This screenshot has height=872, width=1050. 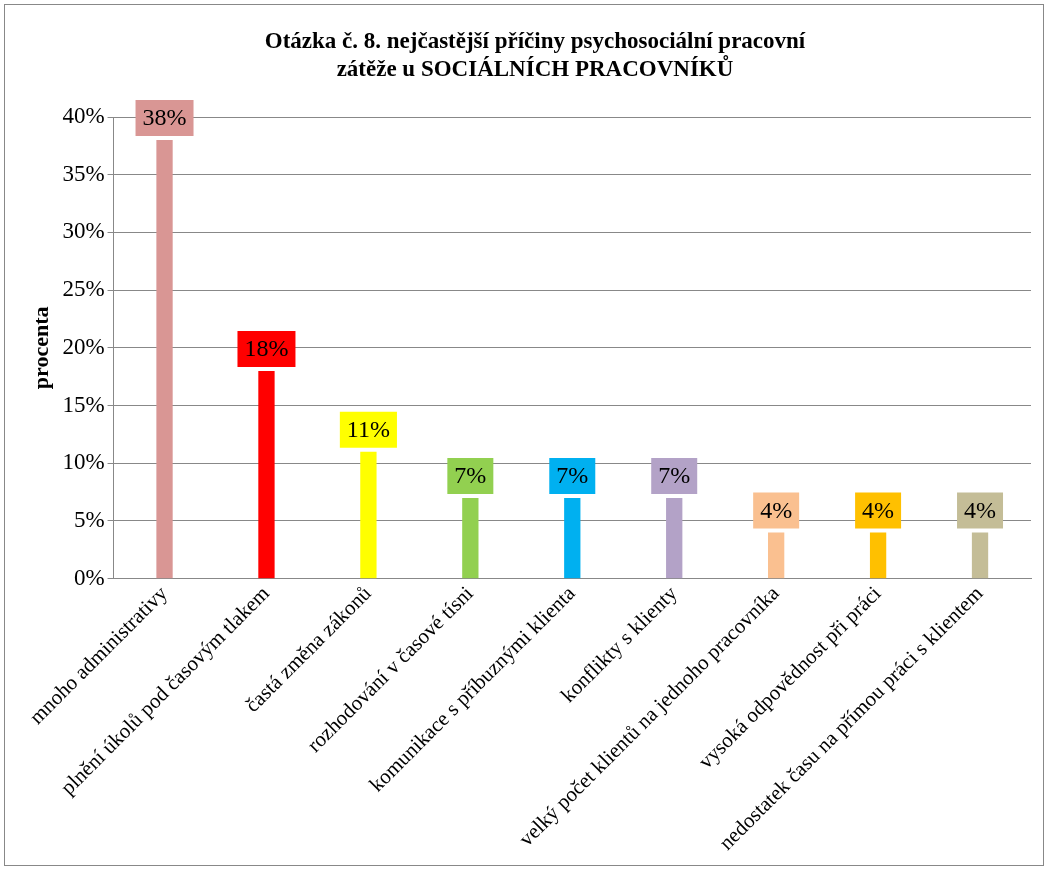 What do you see at coordinates (83, 404) in the screenshot?
I see `y-tick-label: 15%` at bounding box center [83, 404].